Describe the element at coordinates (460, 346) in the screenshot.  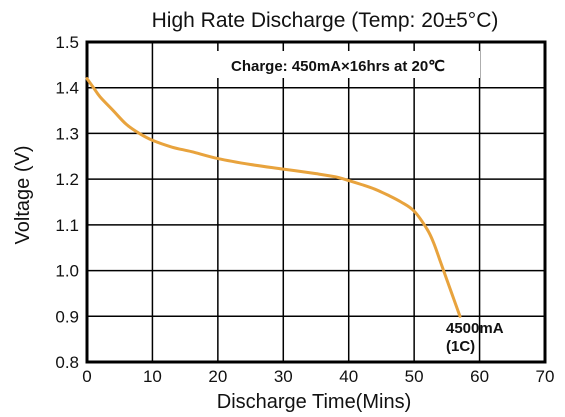
I see `series-label-line: (1C)` at that location.